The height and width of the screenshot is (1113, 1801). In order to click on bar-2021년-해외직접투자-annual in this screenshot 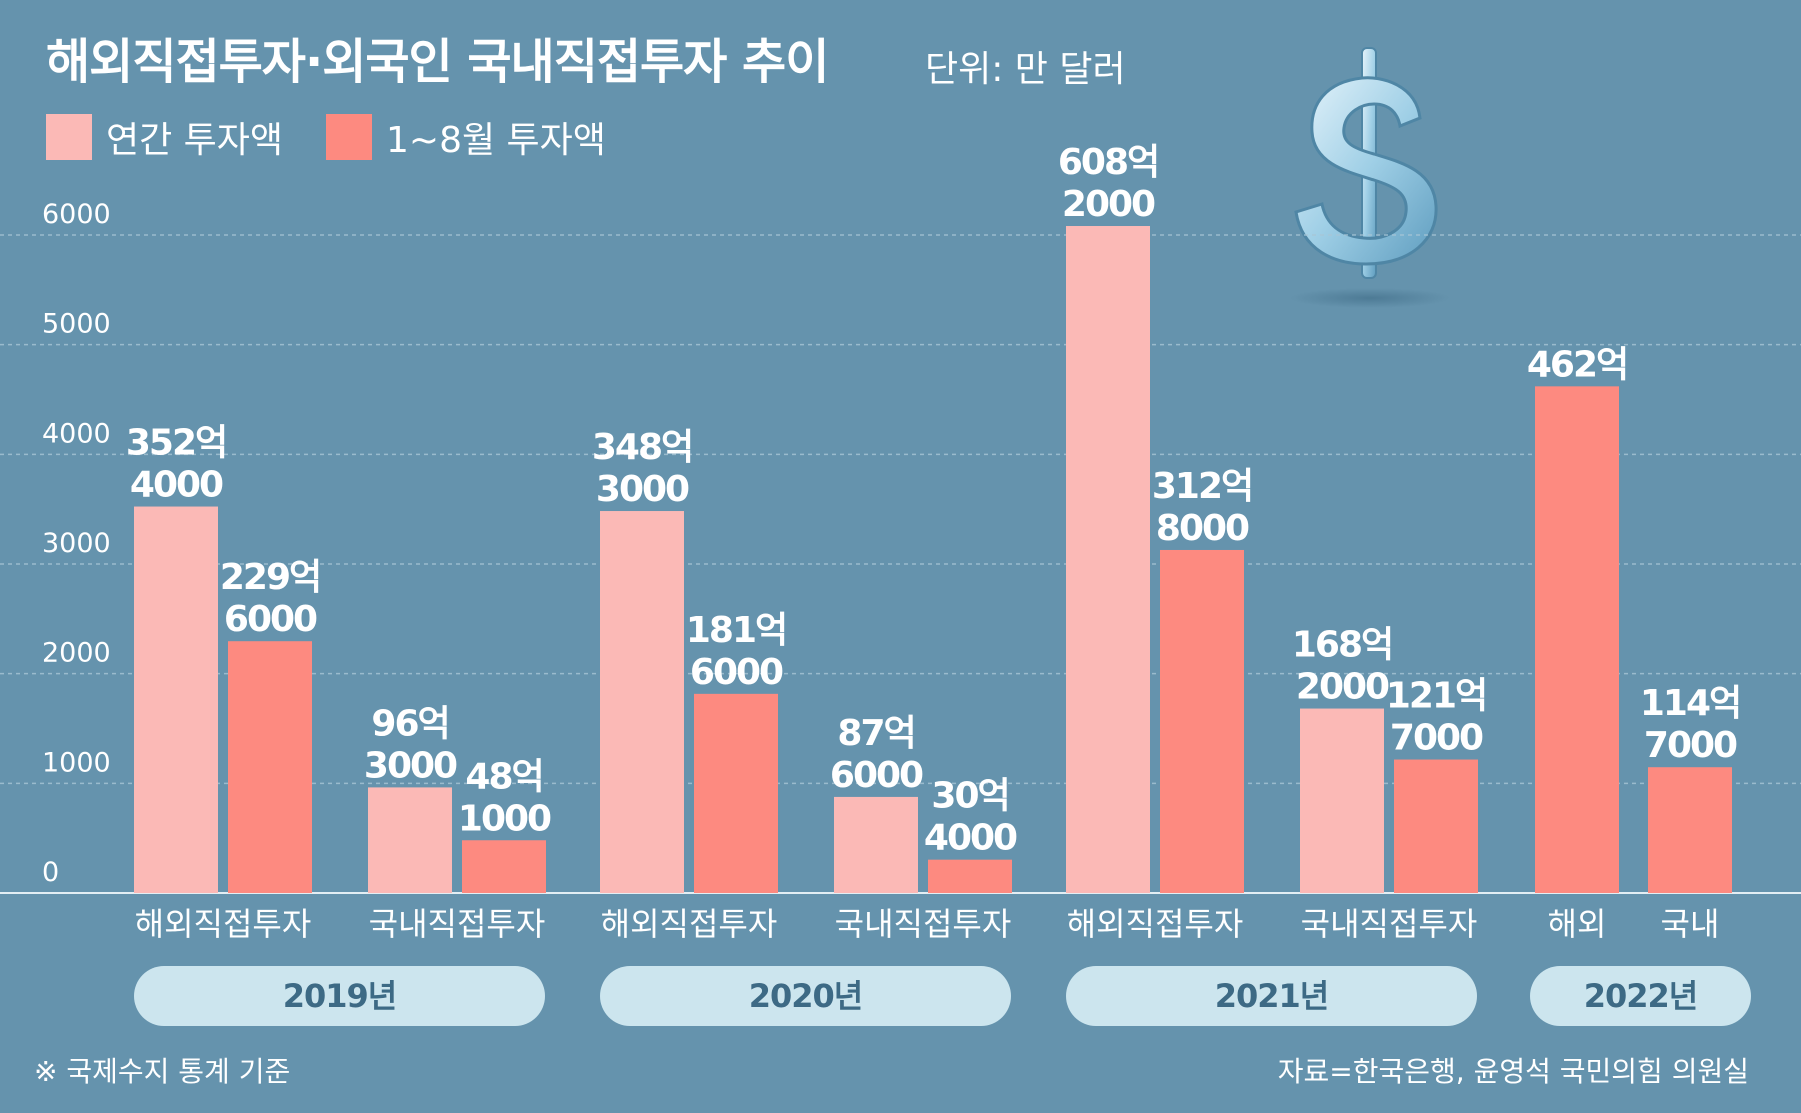, I will do `click(1108, 560)`.